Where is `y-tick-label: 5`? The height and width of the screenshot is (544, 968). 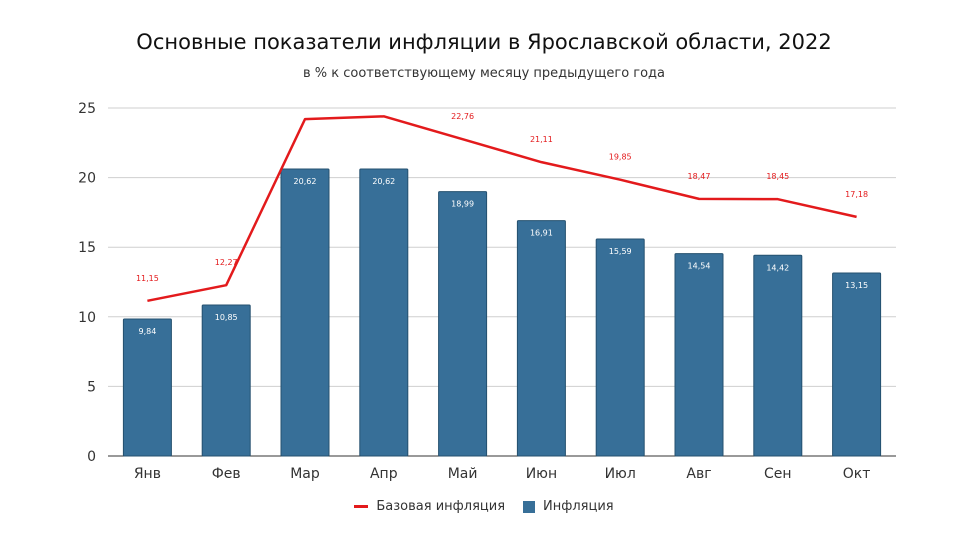
y-tick-label: 5 is located at coordinates (91, 387).